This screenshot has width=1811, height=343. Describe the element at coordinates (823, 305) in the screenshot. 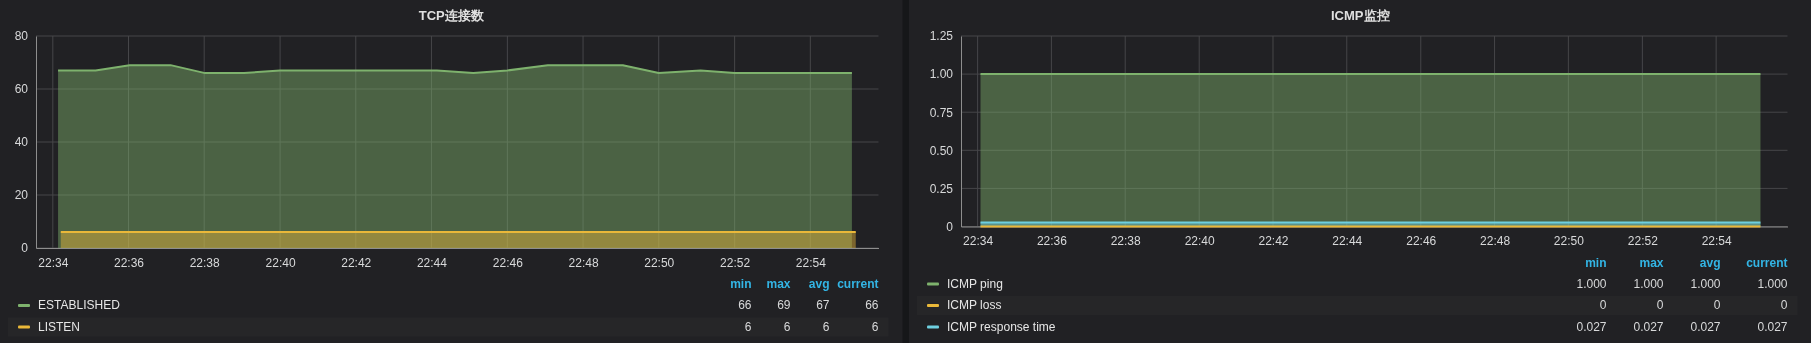

I see `text: 67` at that location.